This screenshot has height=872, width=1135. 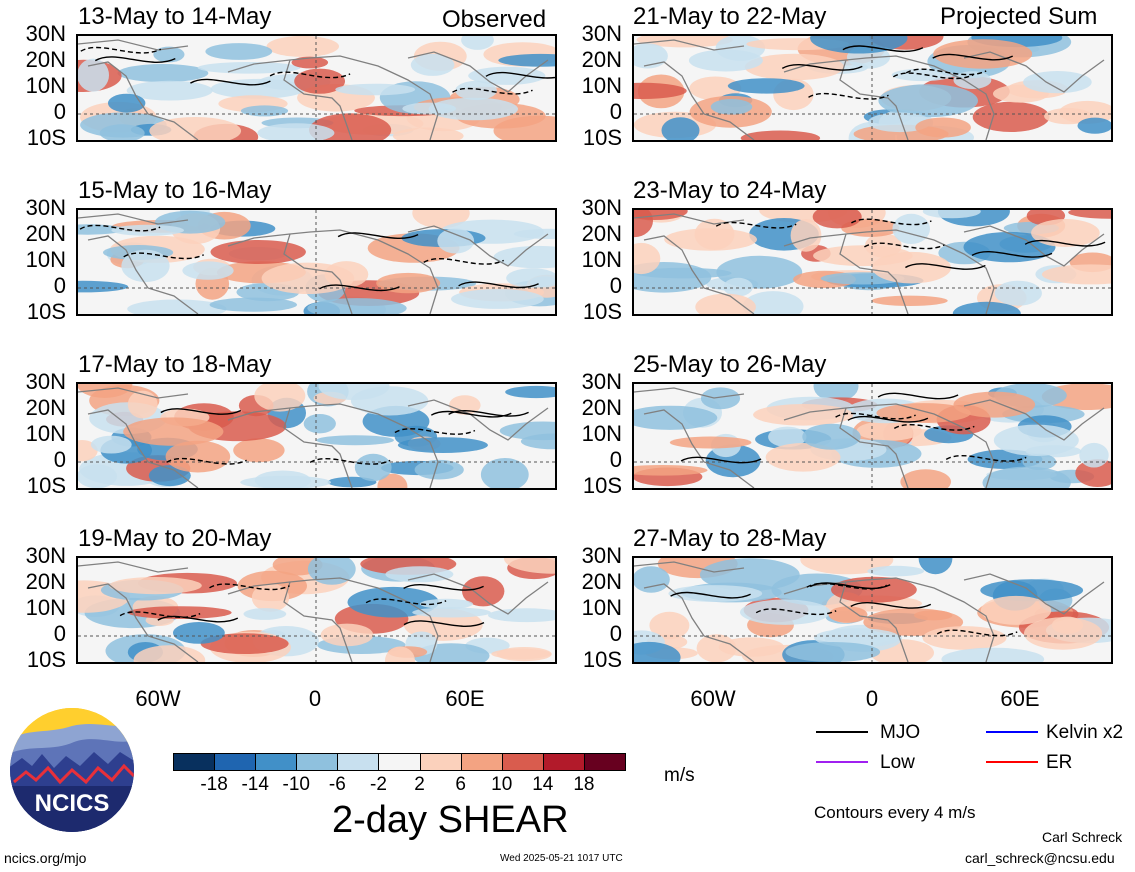 I want to click on footer-author: Carl Schreck, so click(x=1082, y=837).